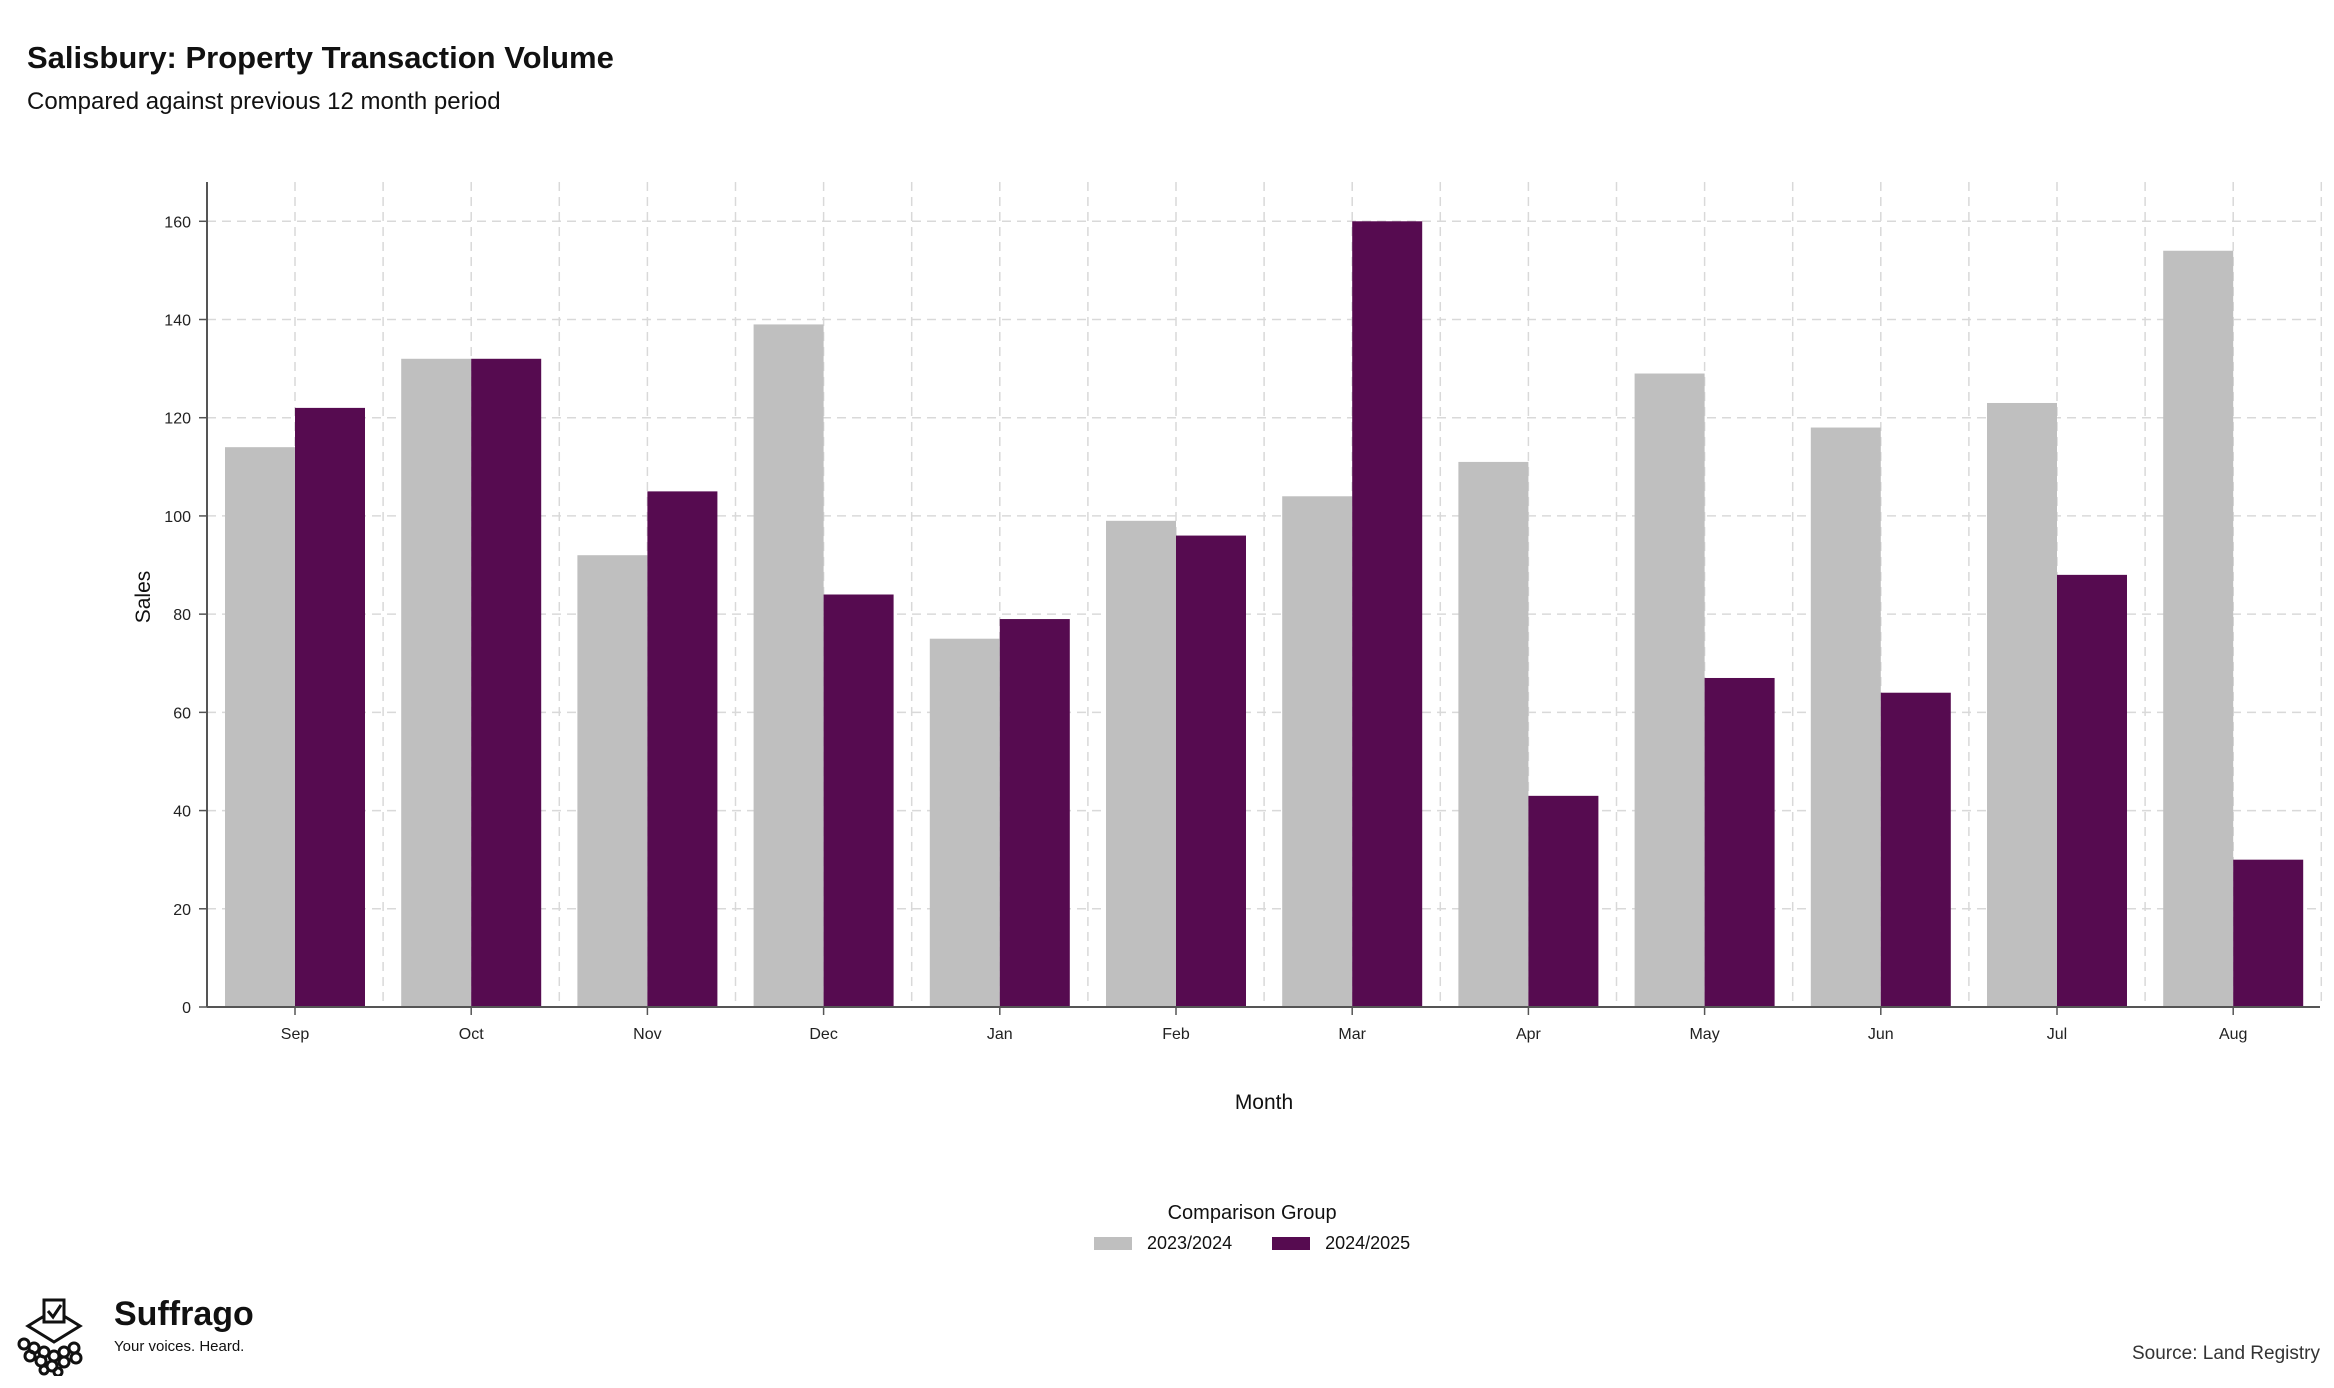  I want to click on legend-item-2023-2024: 2023/2024, so click(1163, 1243).